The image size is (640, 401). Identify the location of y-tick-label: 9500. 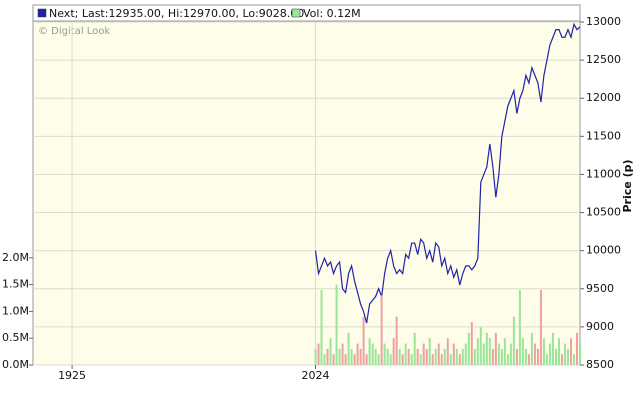
(600, 288).